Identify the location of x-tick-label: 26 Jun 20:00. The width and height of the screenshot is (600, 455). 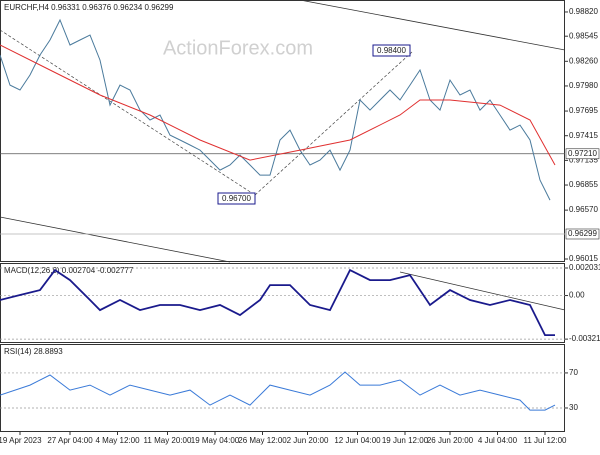
(450, 440).